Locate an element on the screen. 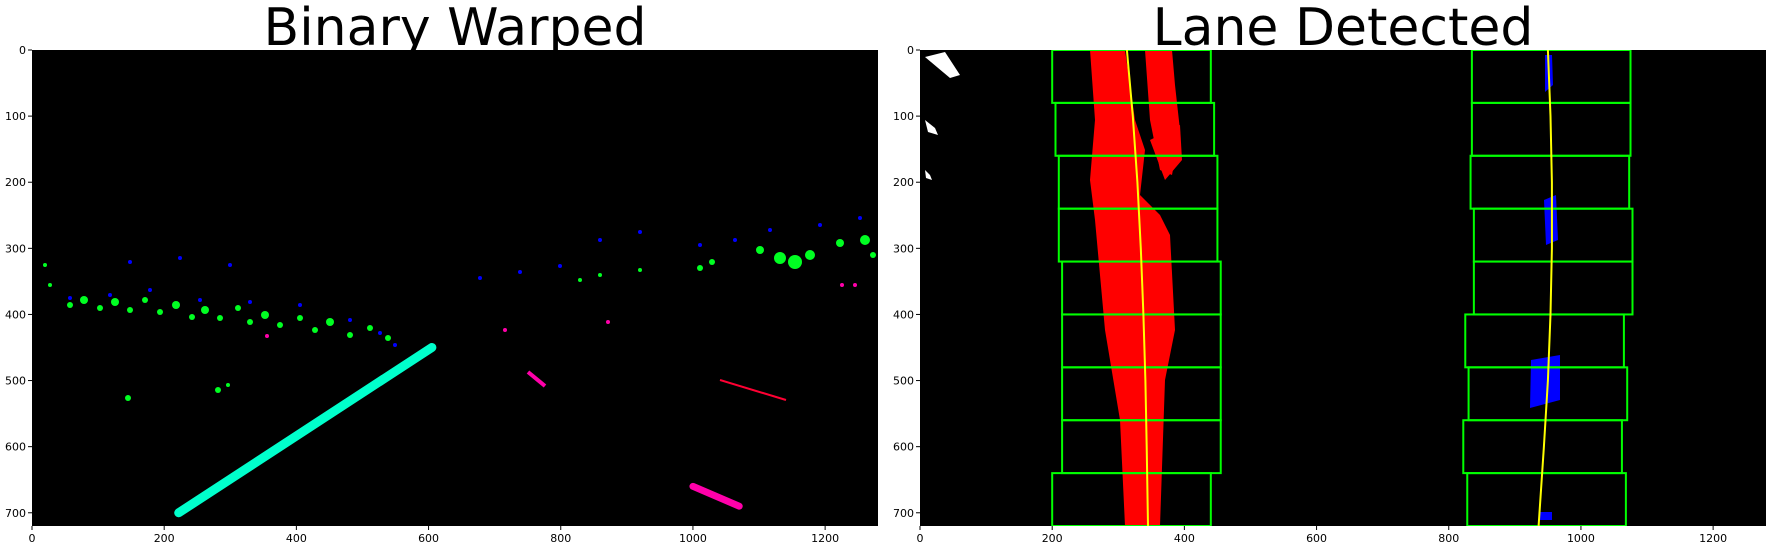 The width and height of the screenshot is (1771, 549). right-y-tick-label: 0 is located at coordinates (910, 50).